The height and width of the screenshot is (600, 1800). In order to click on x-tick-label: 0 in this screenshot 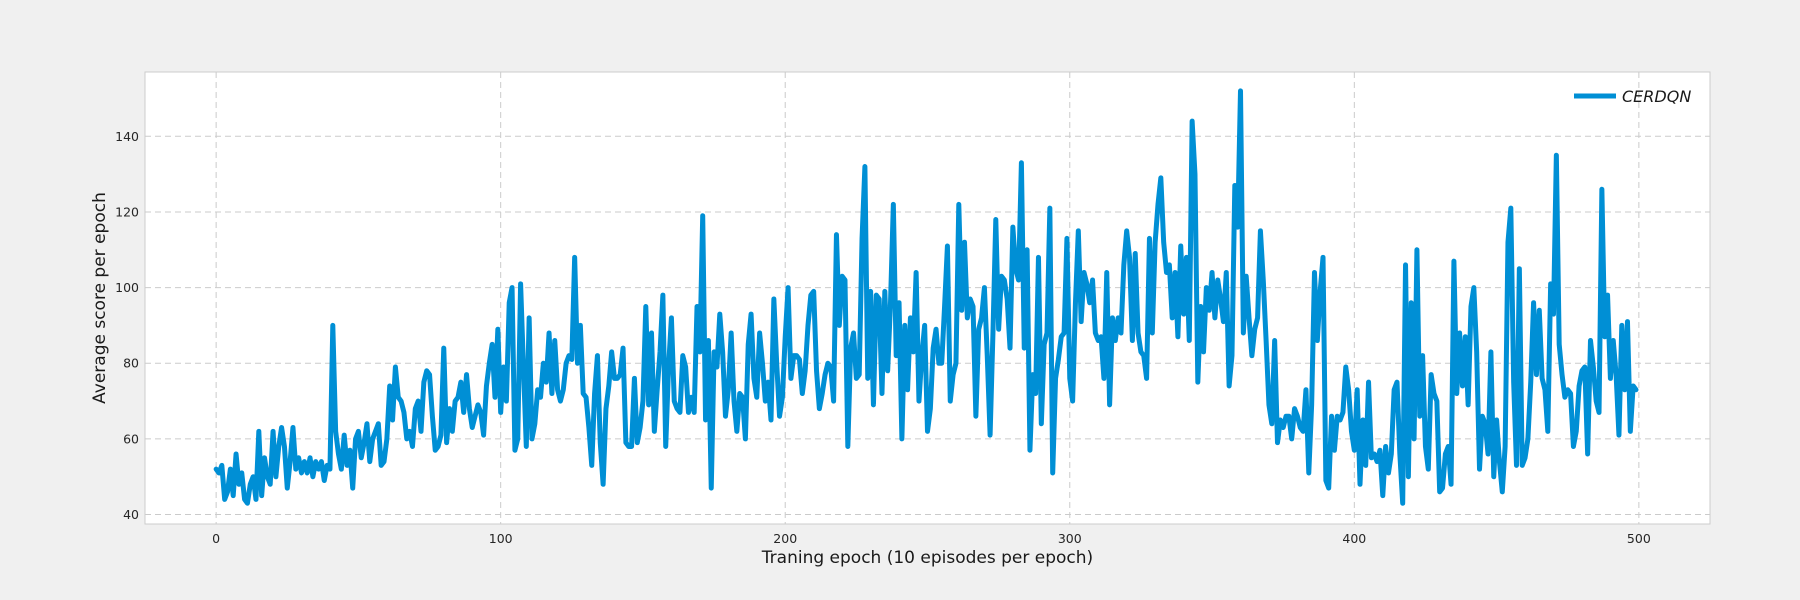, I will do `click(216, 538)`.